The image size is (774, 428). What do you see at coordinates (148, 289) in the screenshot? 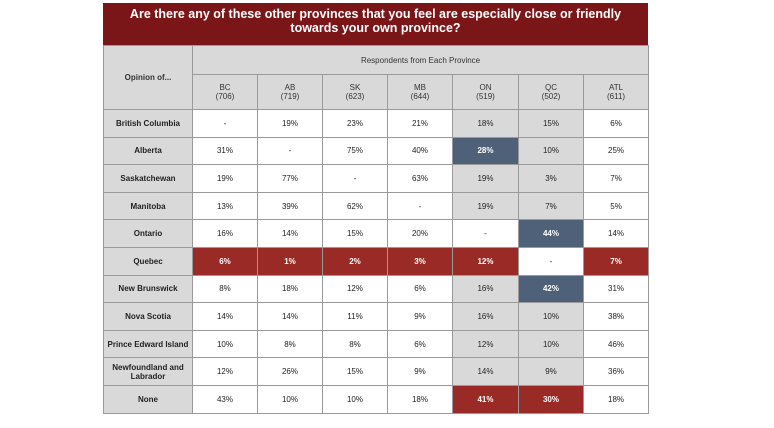
I see `row-label: New Brunswick` at bounding box center [148, 289].